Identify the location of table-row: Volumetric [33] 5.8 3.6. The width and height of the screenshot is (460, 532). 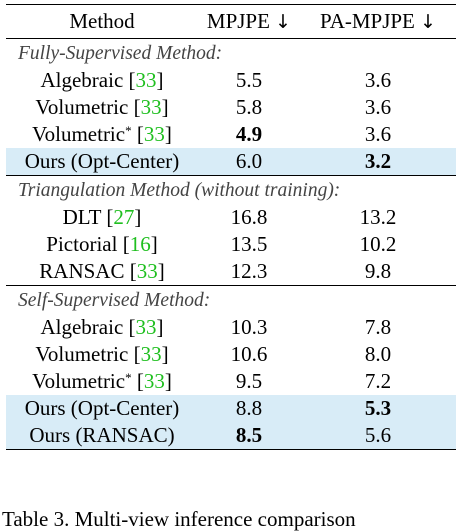
(231, 107).